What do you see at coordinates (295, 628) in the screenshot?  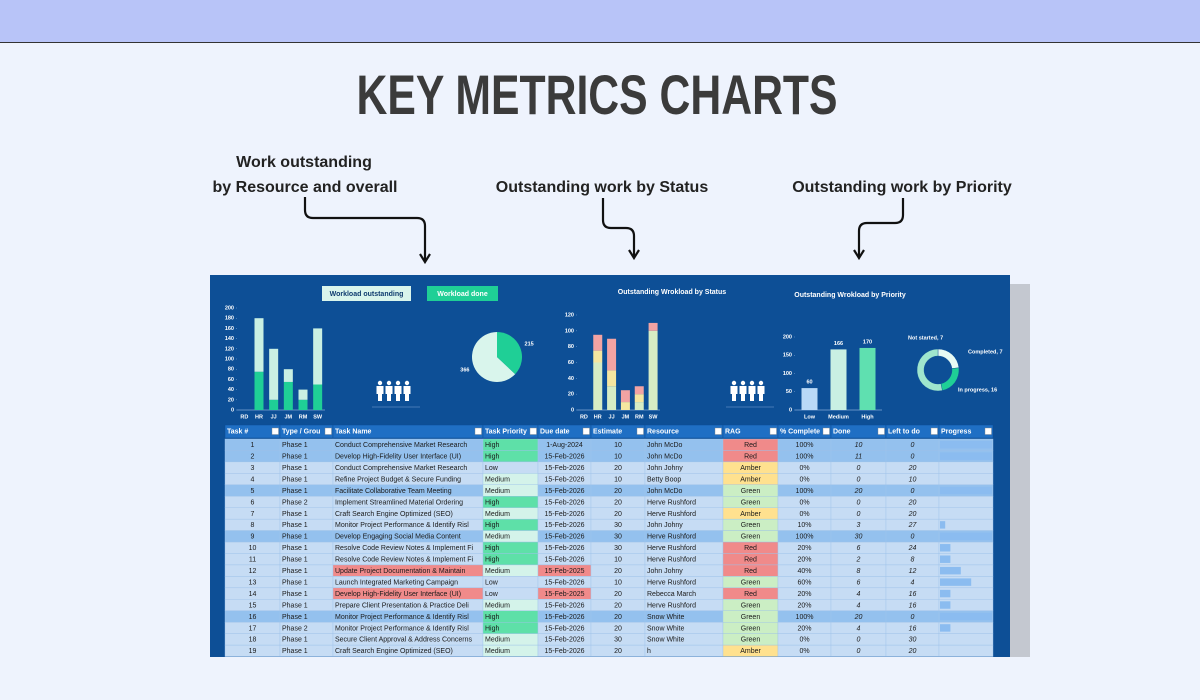 I see `cell-text: Phase 2` at bounding box center [295, 628].